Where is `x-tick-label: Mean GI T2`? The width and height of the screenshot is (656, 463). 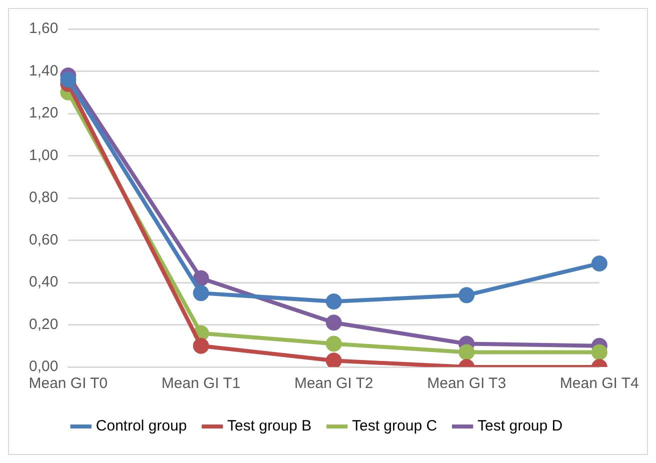
x-tick-label: Mean GI T2 is located at coordinates (334, 383).